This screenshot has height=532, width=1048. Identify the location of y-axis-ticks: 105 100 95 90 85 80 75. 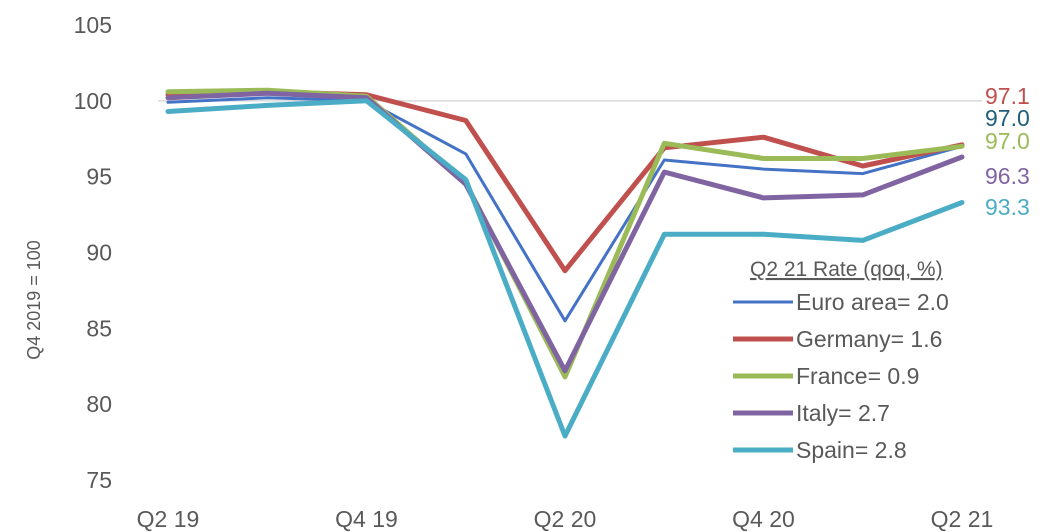
(93, 252).